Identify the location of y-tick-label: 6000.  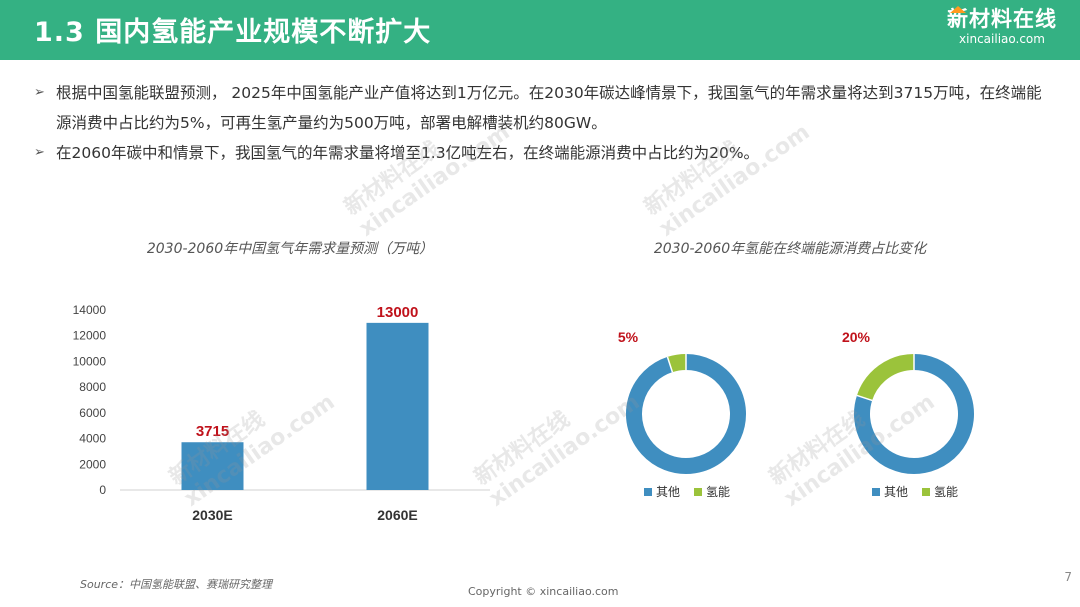
(92, 413).